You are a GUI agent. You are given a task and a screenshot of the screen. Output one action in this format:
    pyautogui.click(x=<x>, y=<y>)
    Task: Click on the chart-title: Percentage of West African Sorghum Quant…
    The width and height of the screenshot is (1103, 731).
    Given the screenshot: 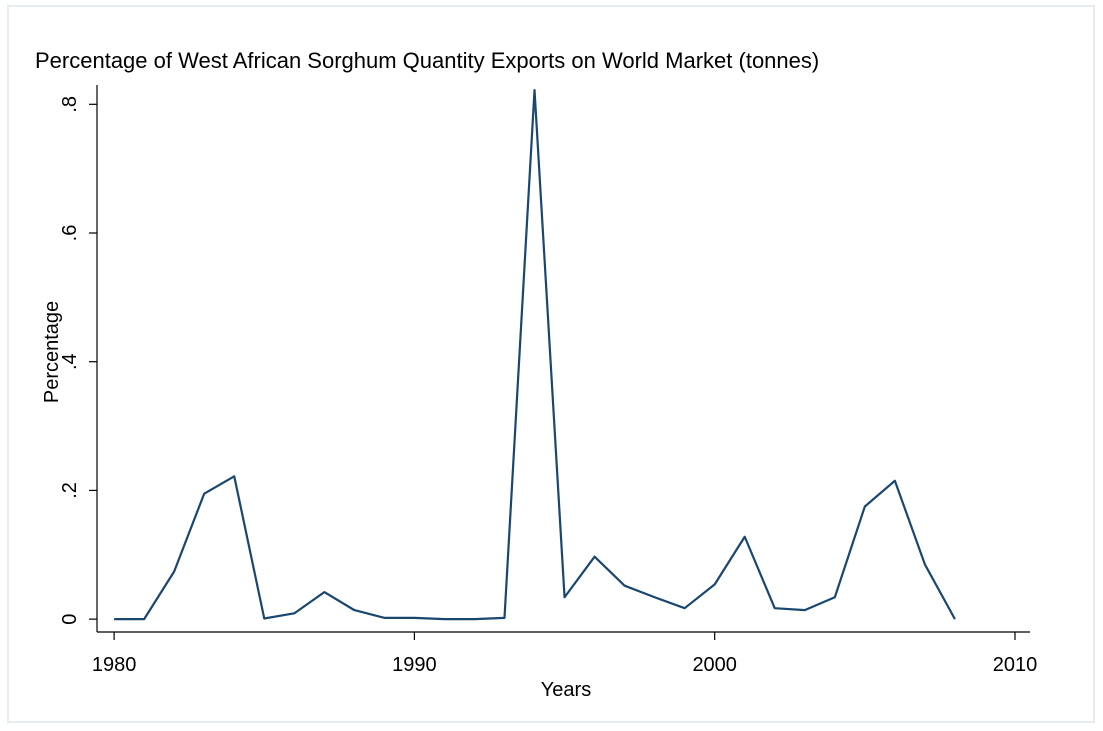 What is the action you would take?
    pyautogui.click(x=427, y=60)
    